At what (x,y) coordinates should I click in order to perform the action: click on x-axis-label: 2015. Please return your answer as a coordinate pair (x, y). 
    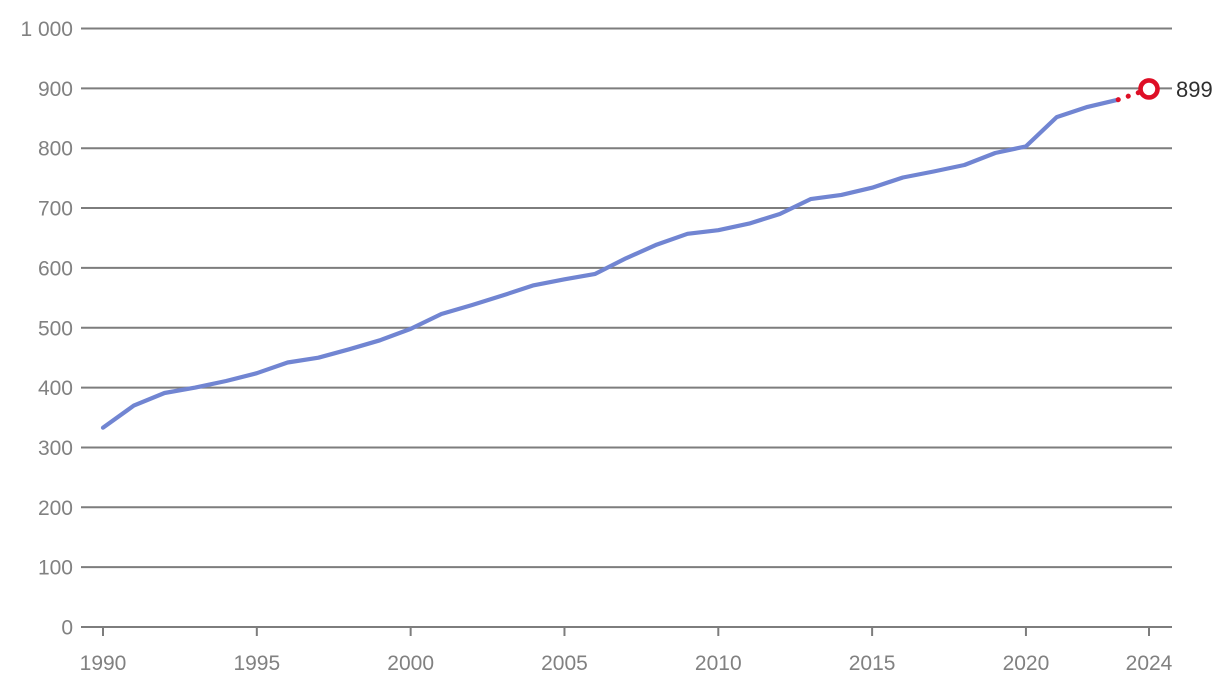
    Looking at the image, I should click on (872, 663).